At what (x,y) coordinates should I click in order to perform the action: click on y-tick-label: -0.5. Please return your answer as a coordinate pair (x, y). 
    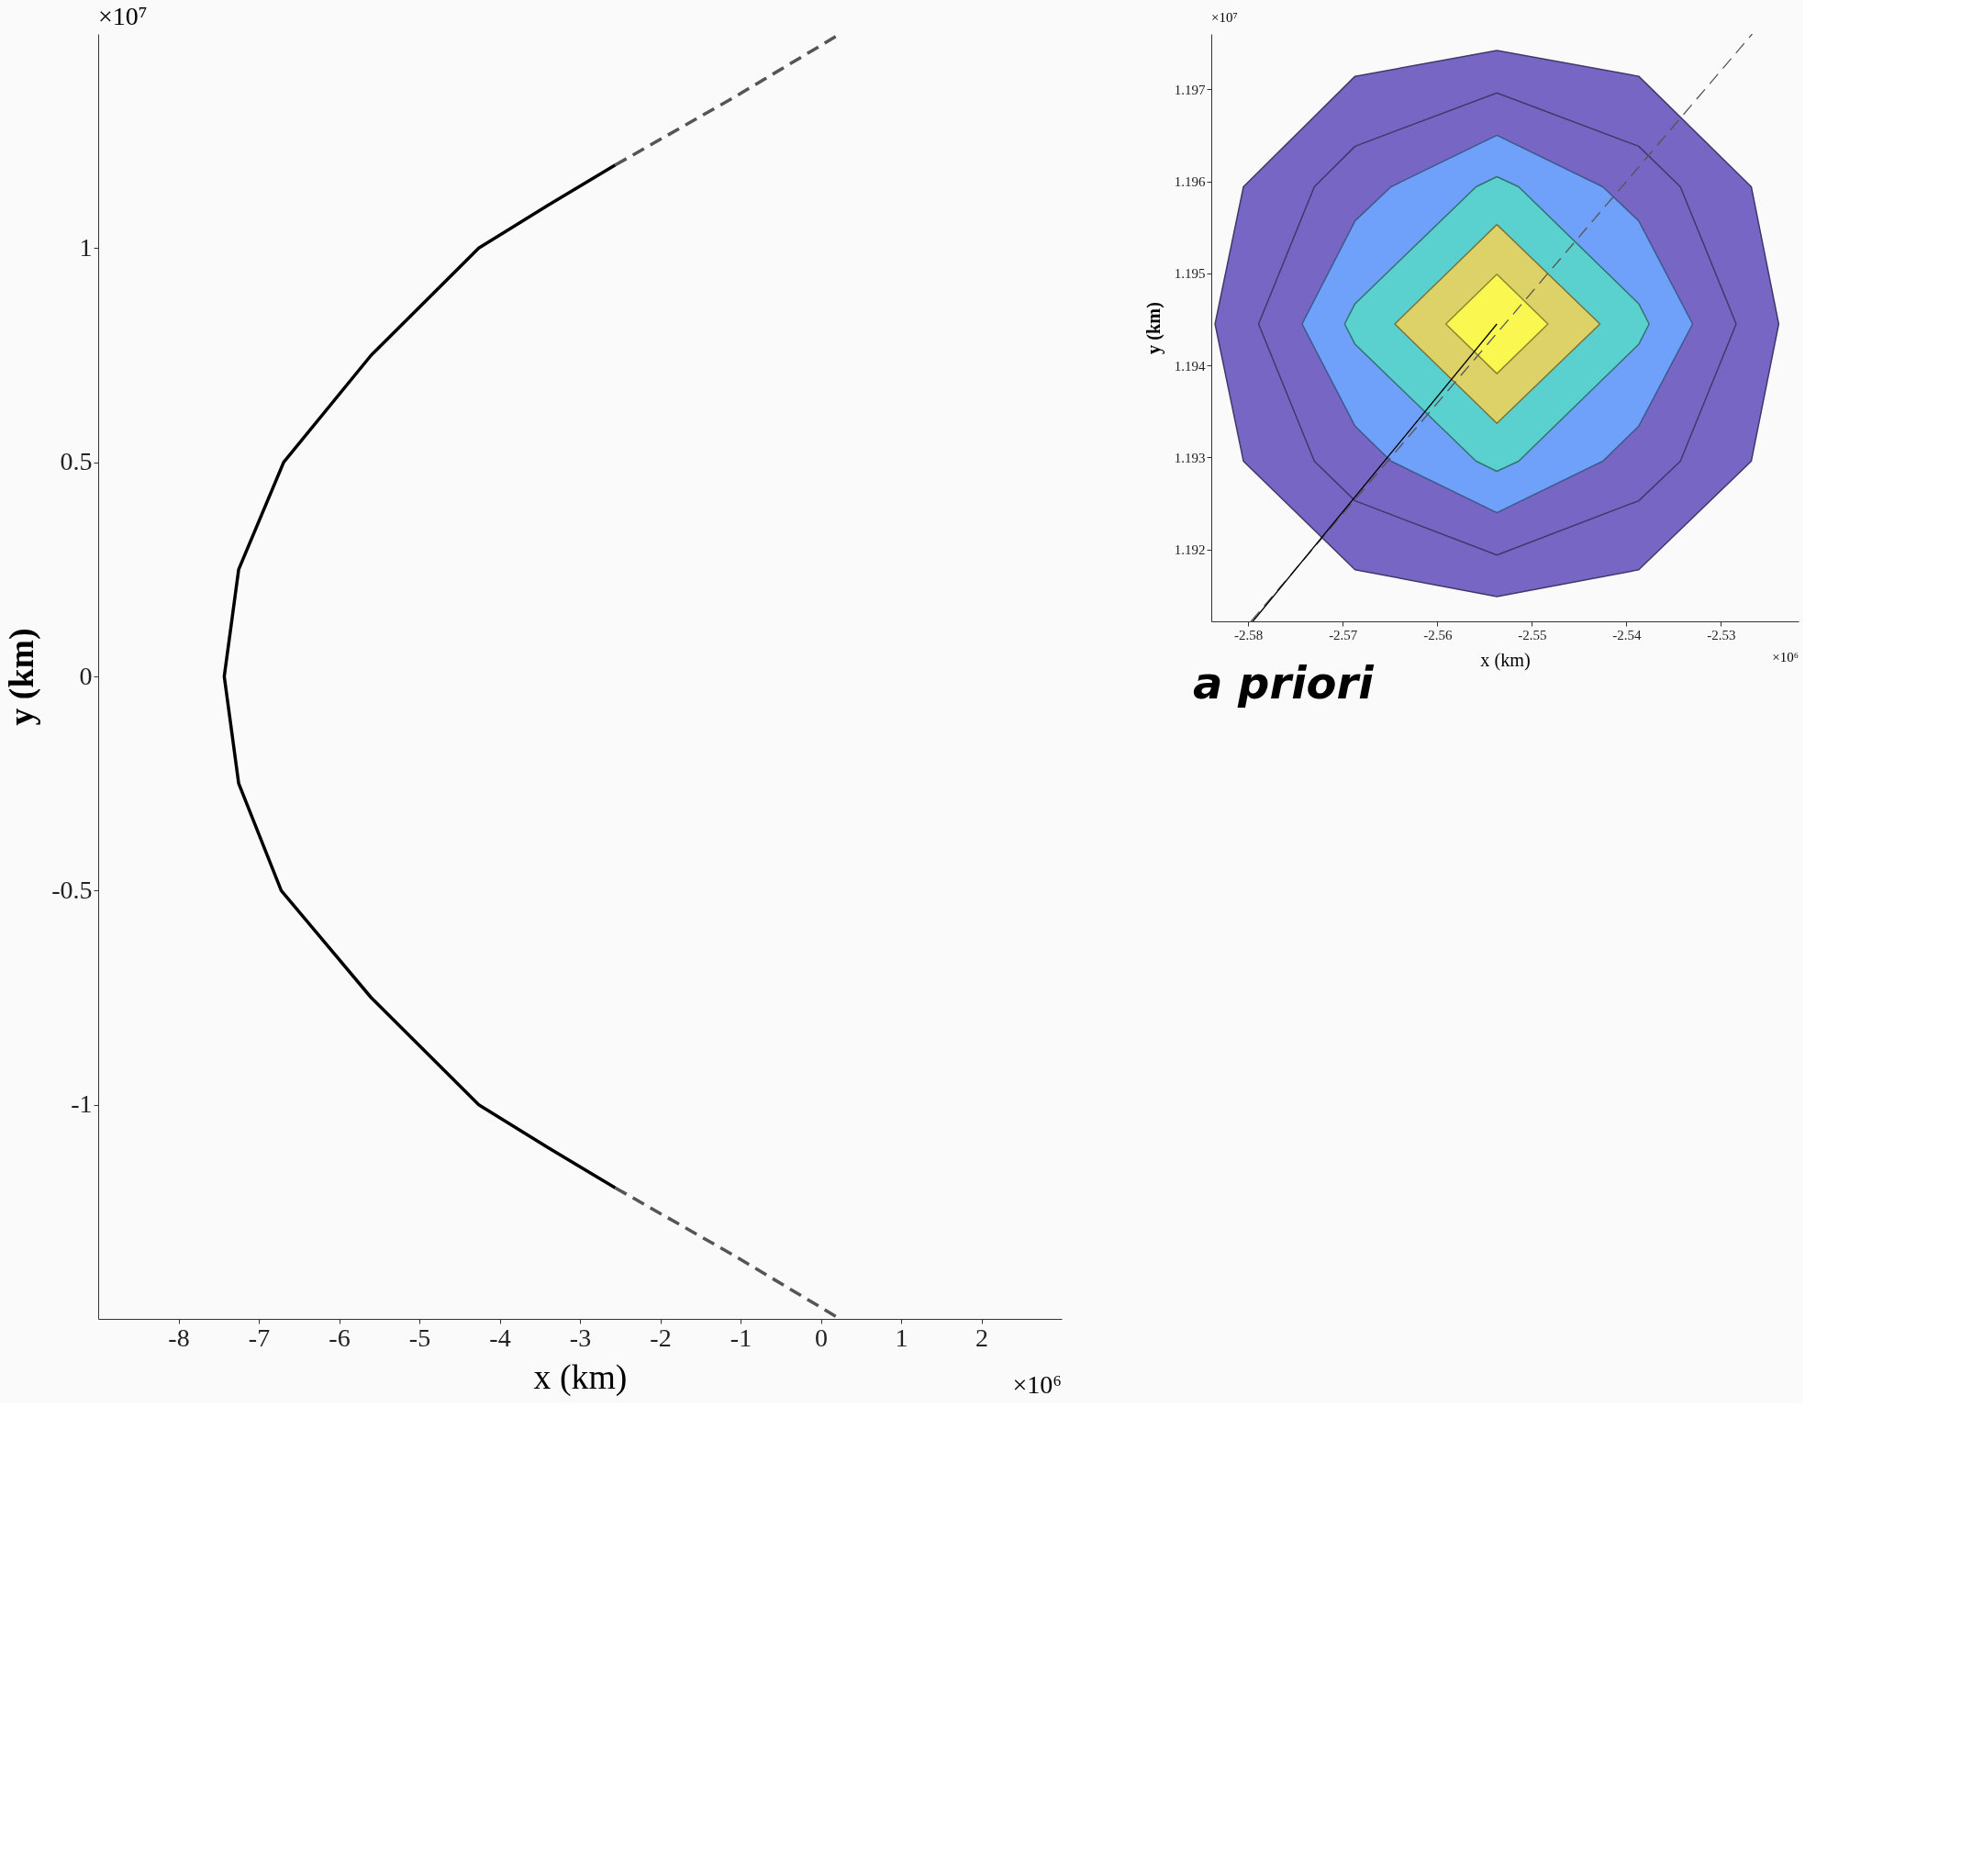
    Looking at the image, I should click on (72, 889).